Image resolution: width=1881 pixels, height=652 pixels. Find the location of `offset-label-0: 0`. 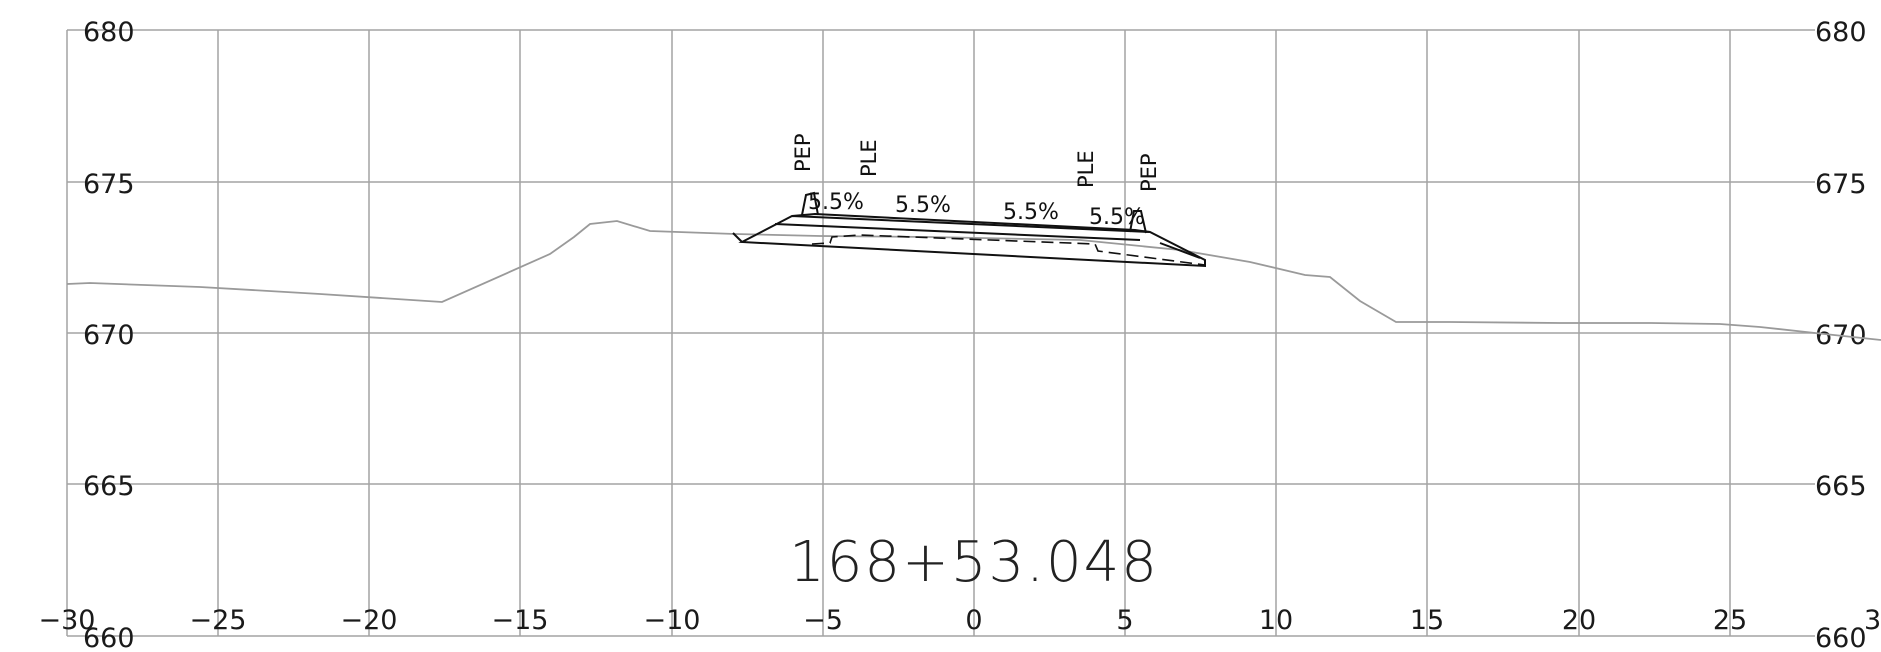

offset-label-0: 0 is located at coordinates (973, 620).